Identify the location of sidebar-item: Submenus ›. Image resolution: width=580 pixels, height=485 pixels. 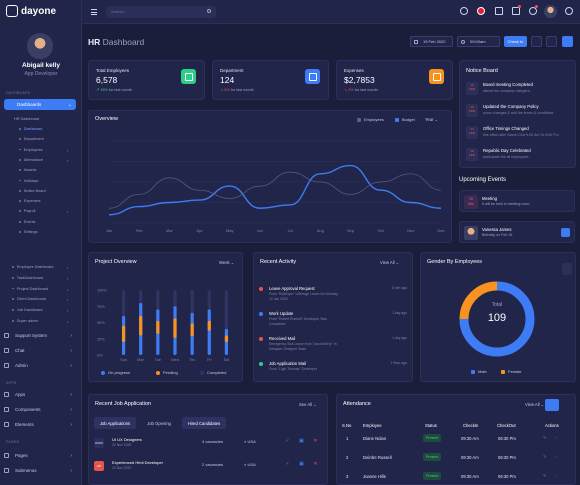
(40, 471).